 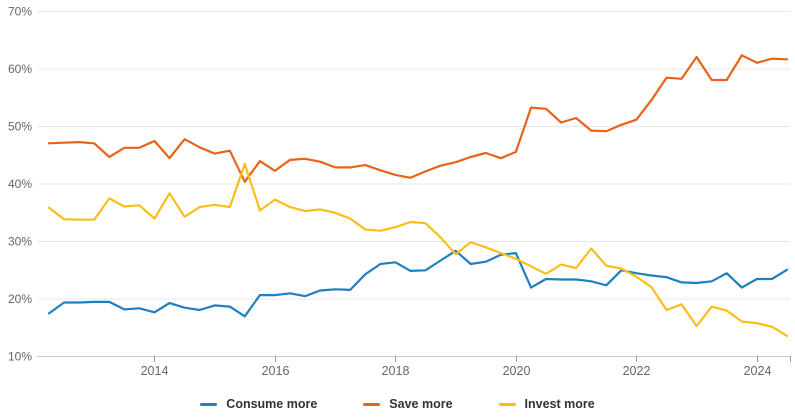 I want to click on legend-item-save-more: Save more, so click(x=408, y=404).